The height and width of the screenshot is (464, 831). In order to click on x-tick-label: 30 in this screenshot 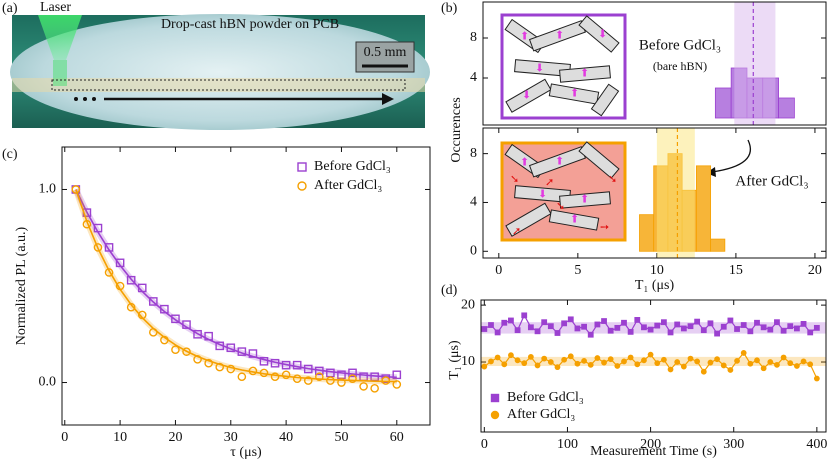, I will do `click(231, 437)`.